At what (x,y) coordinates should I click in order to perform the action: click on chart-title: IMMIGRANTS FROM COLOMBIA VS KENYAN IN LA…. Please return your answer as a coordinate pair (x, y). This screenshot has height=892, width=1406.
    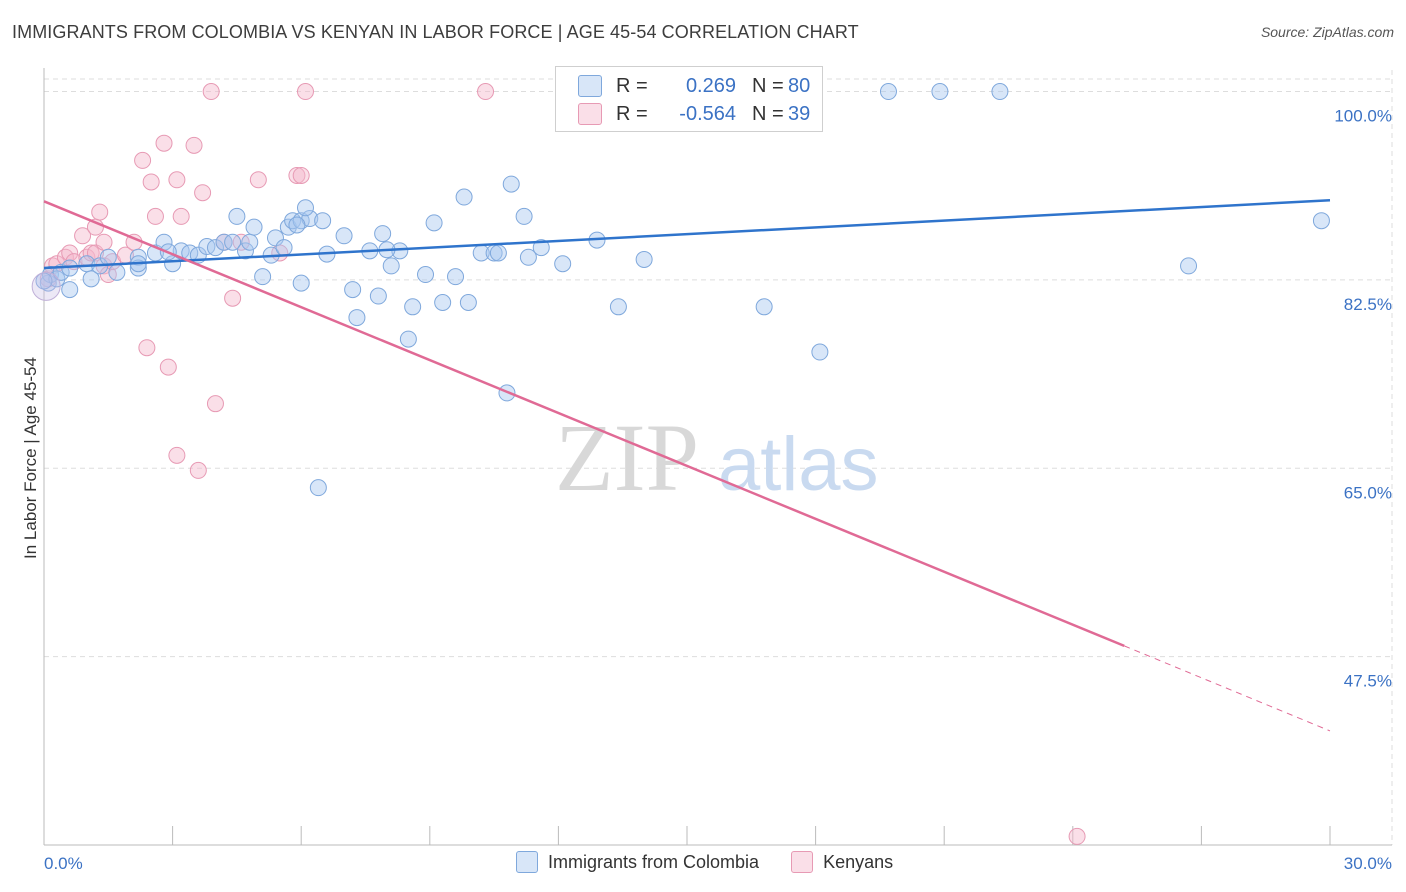
    Looking at the image, I should click on (435, 32).